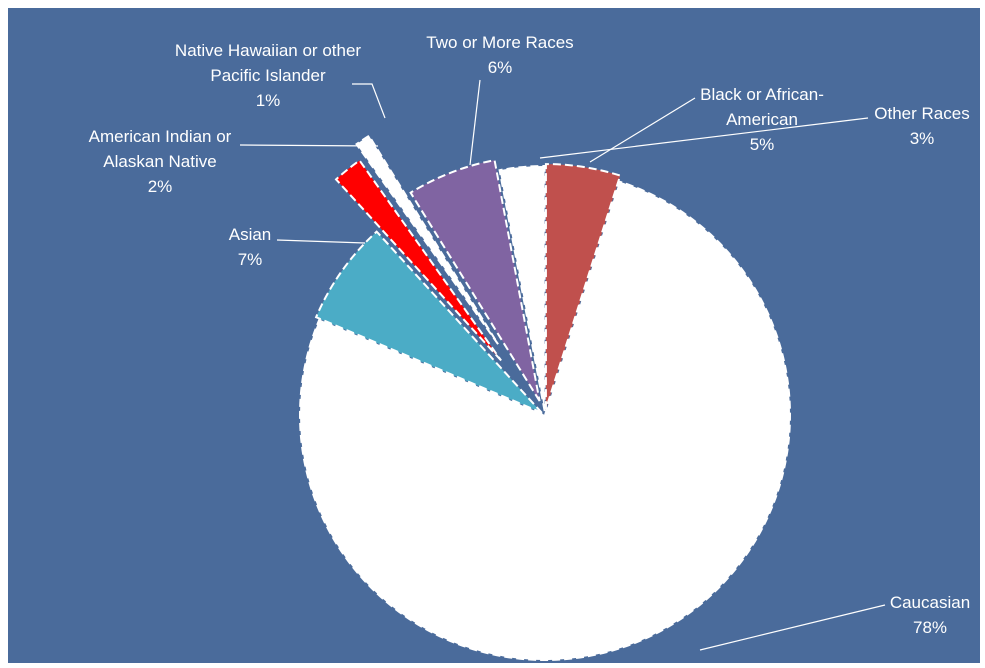  What do you see at coordinates (500, 42) in the screenshot?
I see `category-label: Two or More Races` at bounding box center [500, 42].